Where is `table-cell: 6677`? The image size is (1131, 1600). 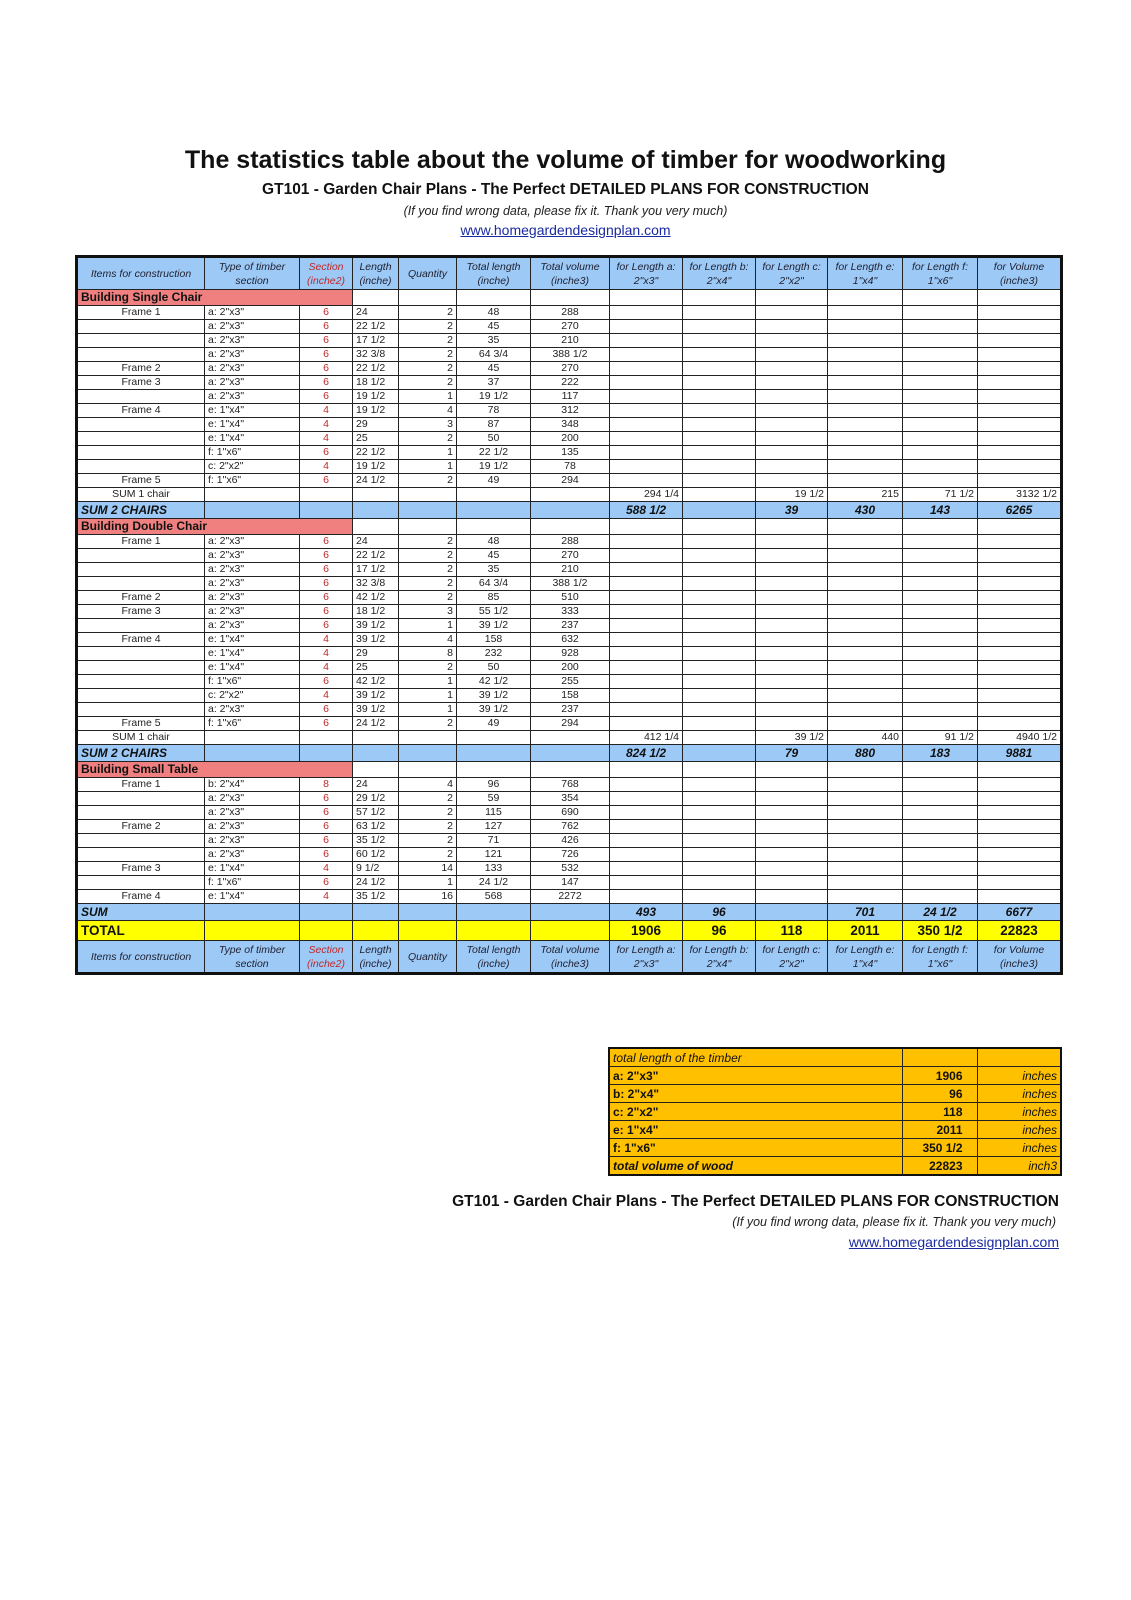
table-cell: 6677 is located at coordinates (1019, 912).